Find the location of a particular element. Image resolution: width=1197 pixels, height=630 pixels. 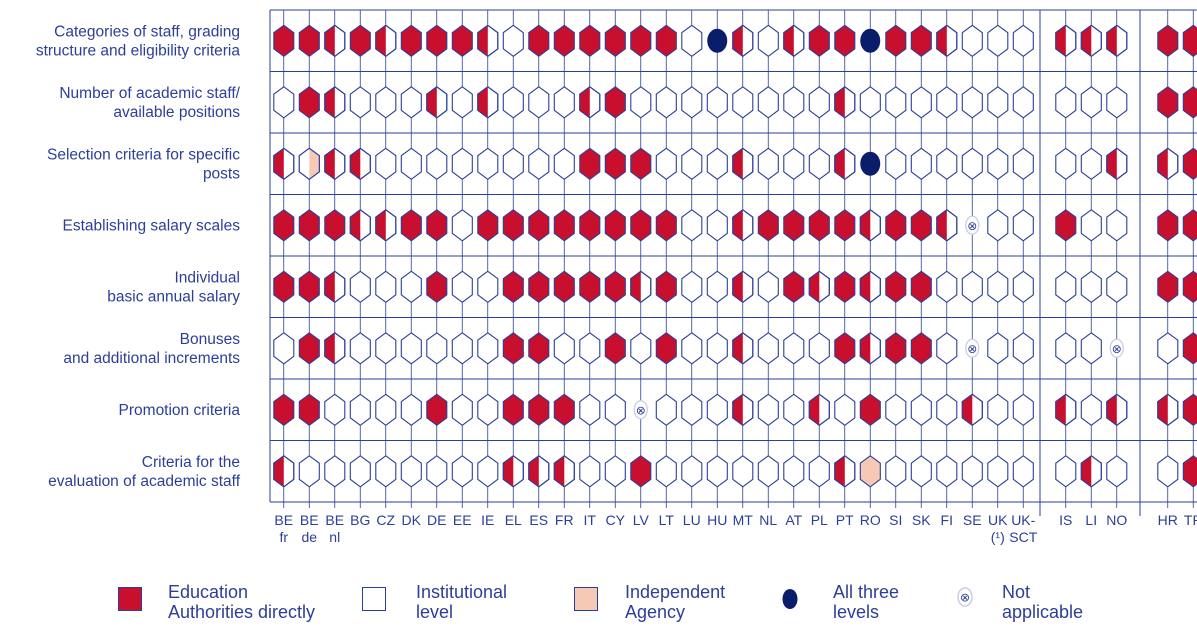

all-three-dot is located at coordinates (717, 40).